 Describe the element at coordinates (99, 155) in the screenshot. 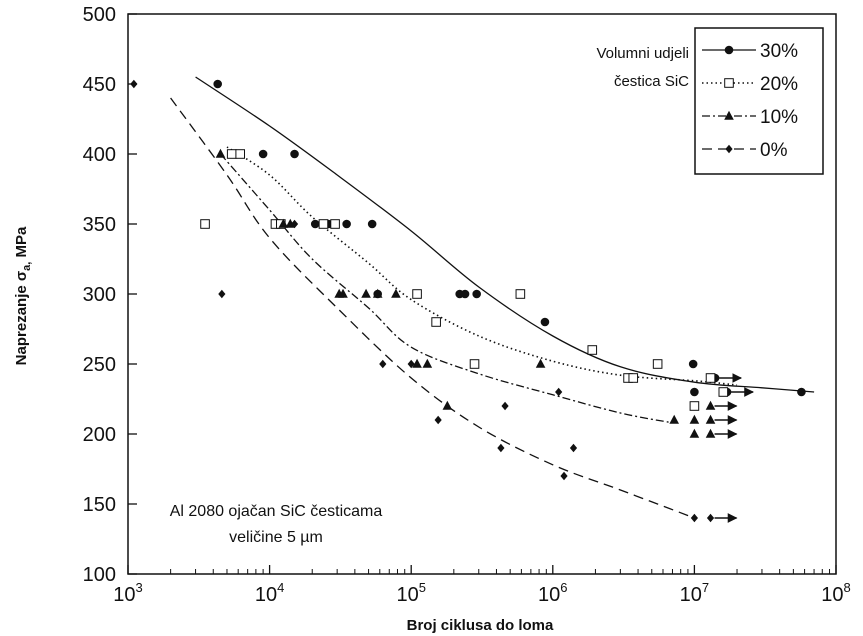

I see `y-tick-label: 400` at that location.